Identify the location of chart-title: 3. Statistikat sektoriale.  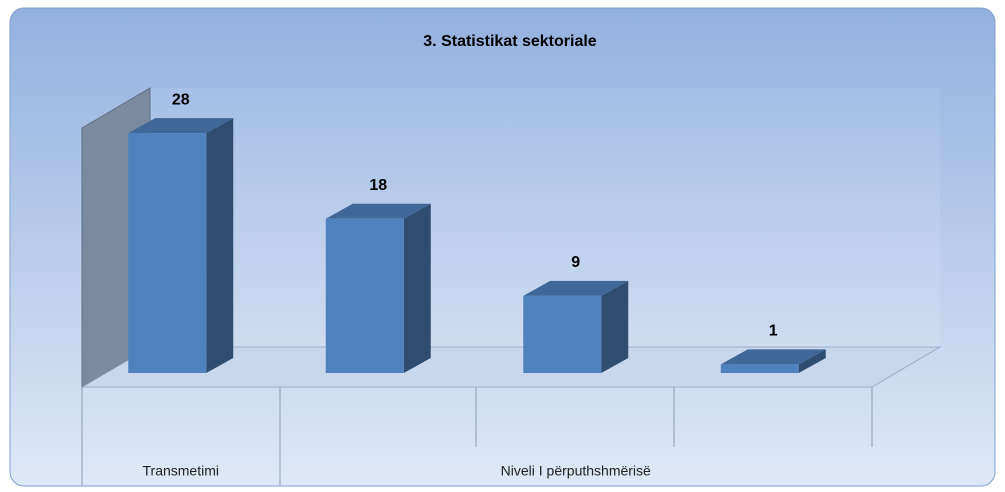
(510, 41).